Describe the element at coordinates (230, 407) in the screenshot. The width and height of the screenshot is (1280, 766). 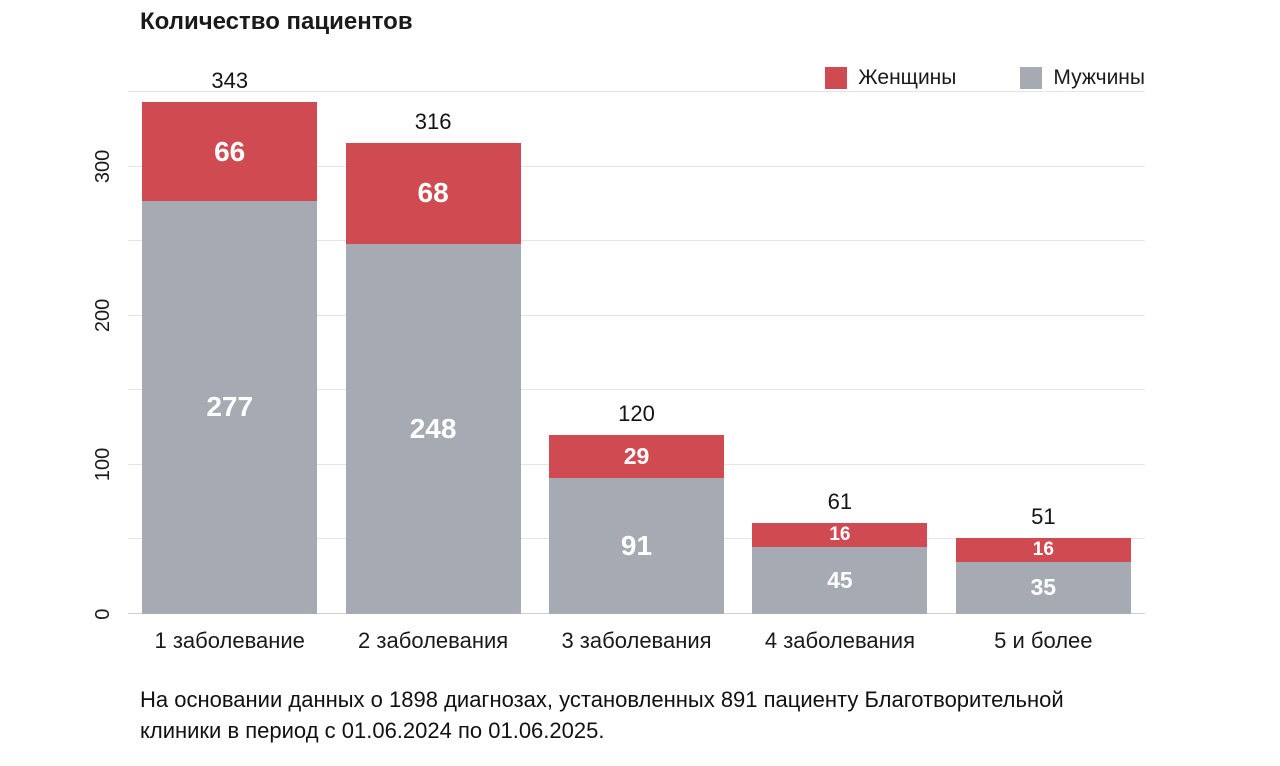
I see `bar-segment-men: 277` at that location.